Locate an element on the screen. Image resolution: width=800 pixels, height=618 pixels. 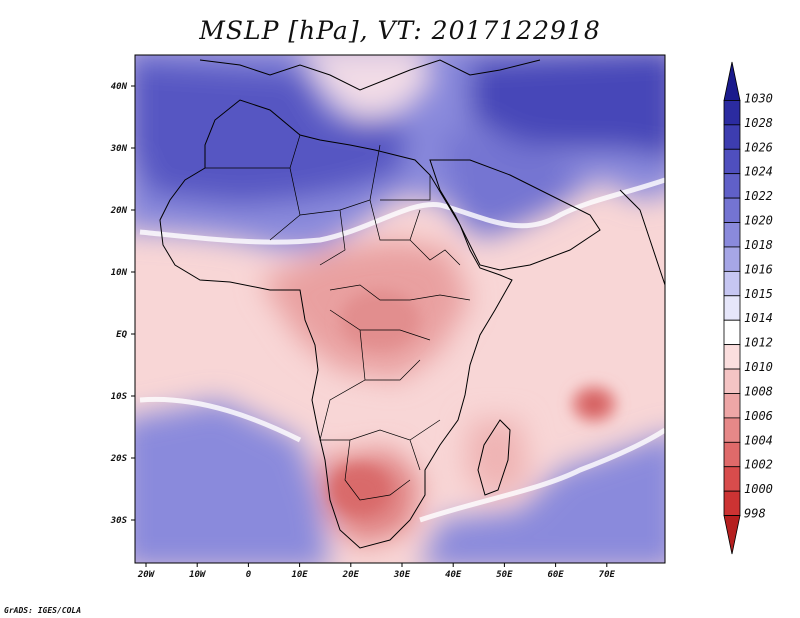
colorbar-label: 1015 is located at coordinates (758, 294).